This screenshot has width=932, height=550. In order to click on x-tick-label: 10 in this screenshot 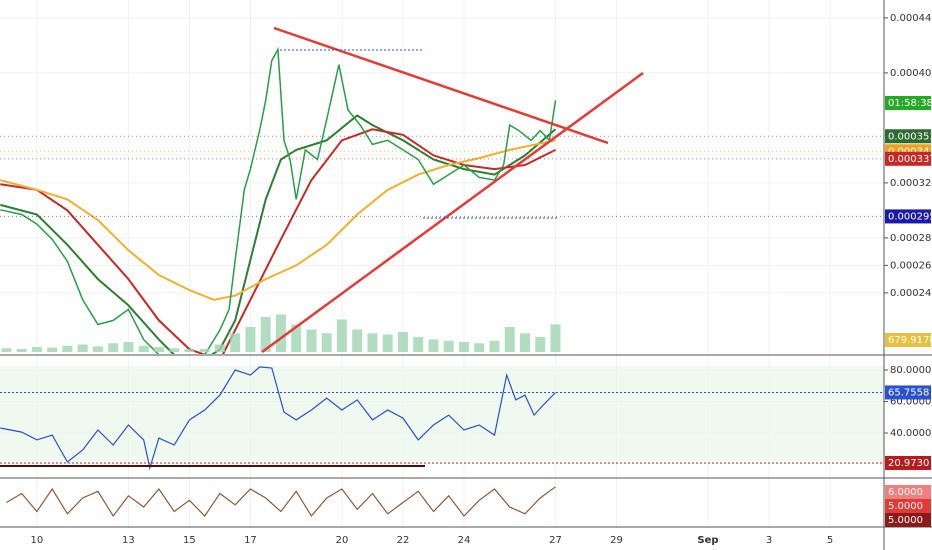, I will do `click(37, 540)`.